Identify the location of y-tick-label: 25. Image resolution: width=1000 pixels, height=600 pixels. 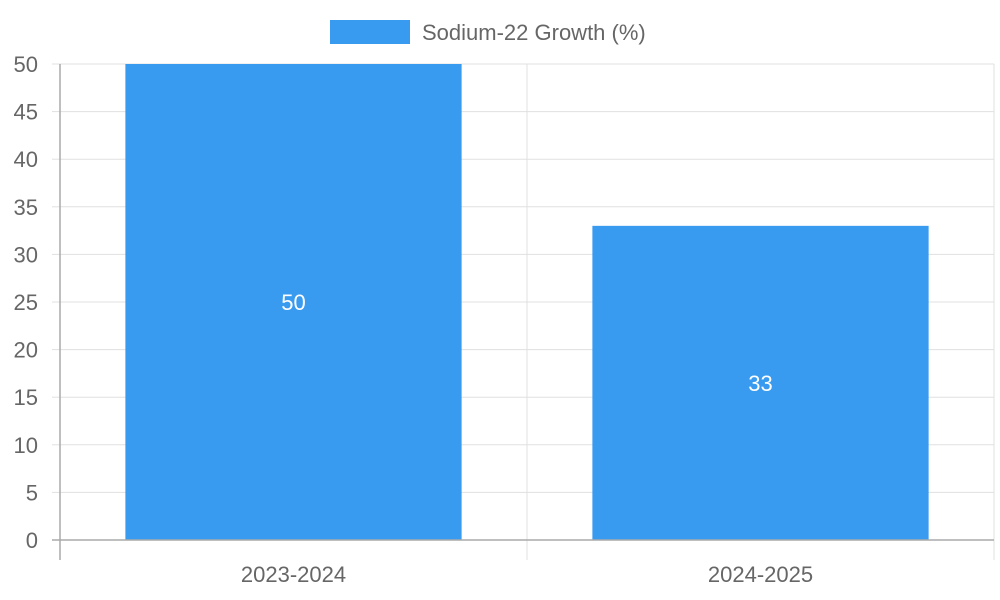
(26, 302).